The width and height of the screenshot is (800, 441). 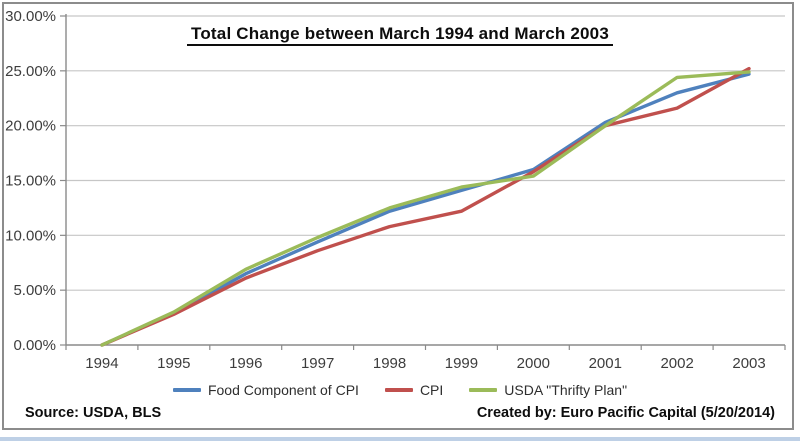 I want to click on legend-item: USDA "Thrifty Plan", so click(x=548, y=390).